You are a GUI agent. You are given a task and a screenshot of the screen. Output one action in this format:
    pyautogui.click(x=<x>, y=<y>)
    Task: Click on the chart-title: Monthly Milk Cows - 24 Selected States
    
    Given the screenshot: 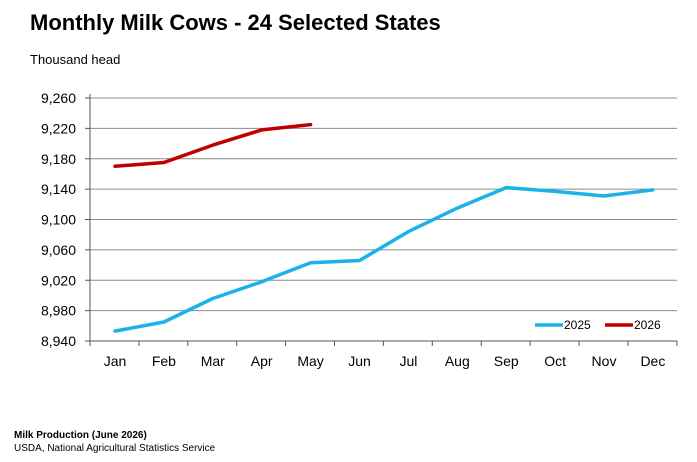 What is the action you would take?
    pyautogui.click(x=235, y=22)
    